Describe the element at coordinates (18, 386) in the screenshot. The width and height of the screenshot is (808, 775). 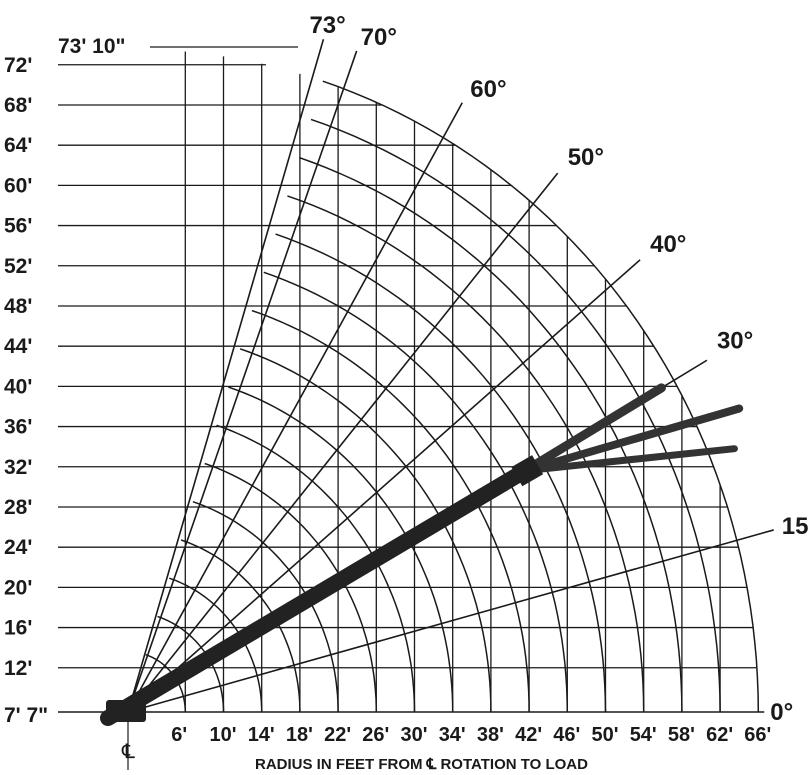
I see `y-tick-label: 40'` at that location.